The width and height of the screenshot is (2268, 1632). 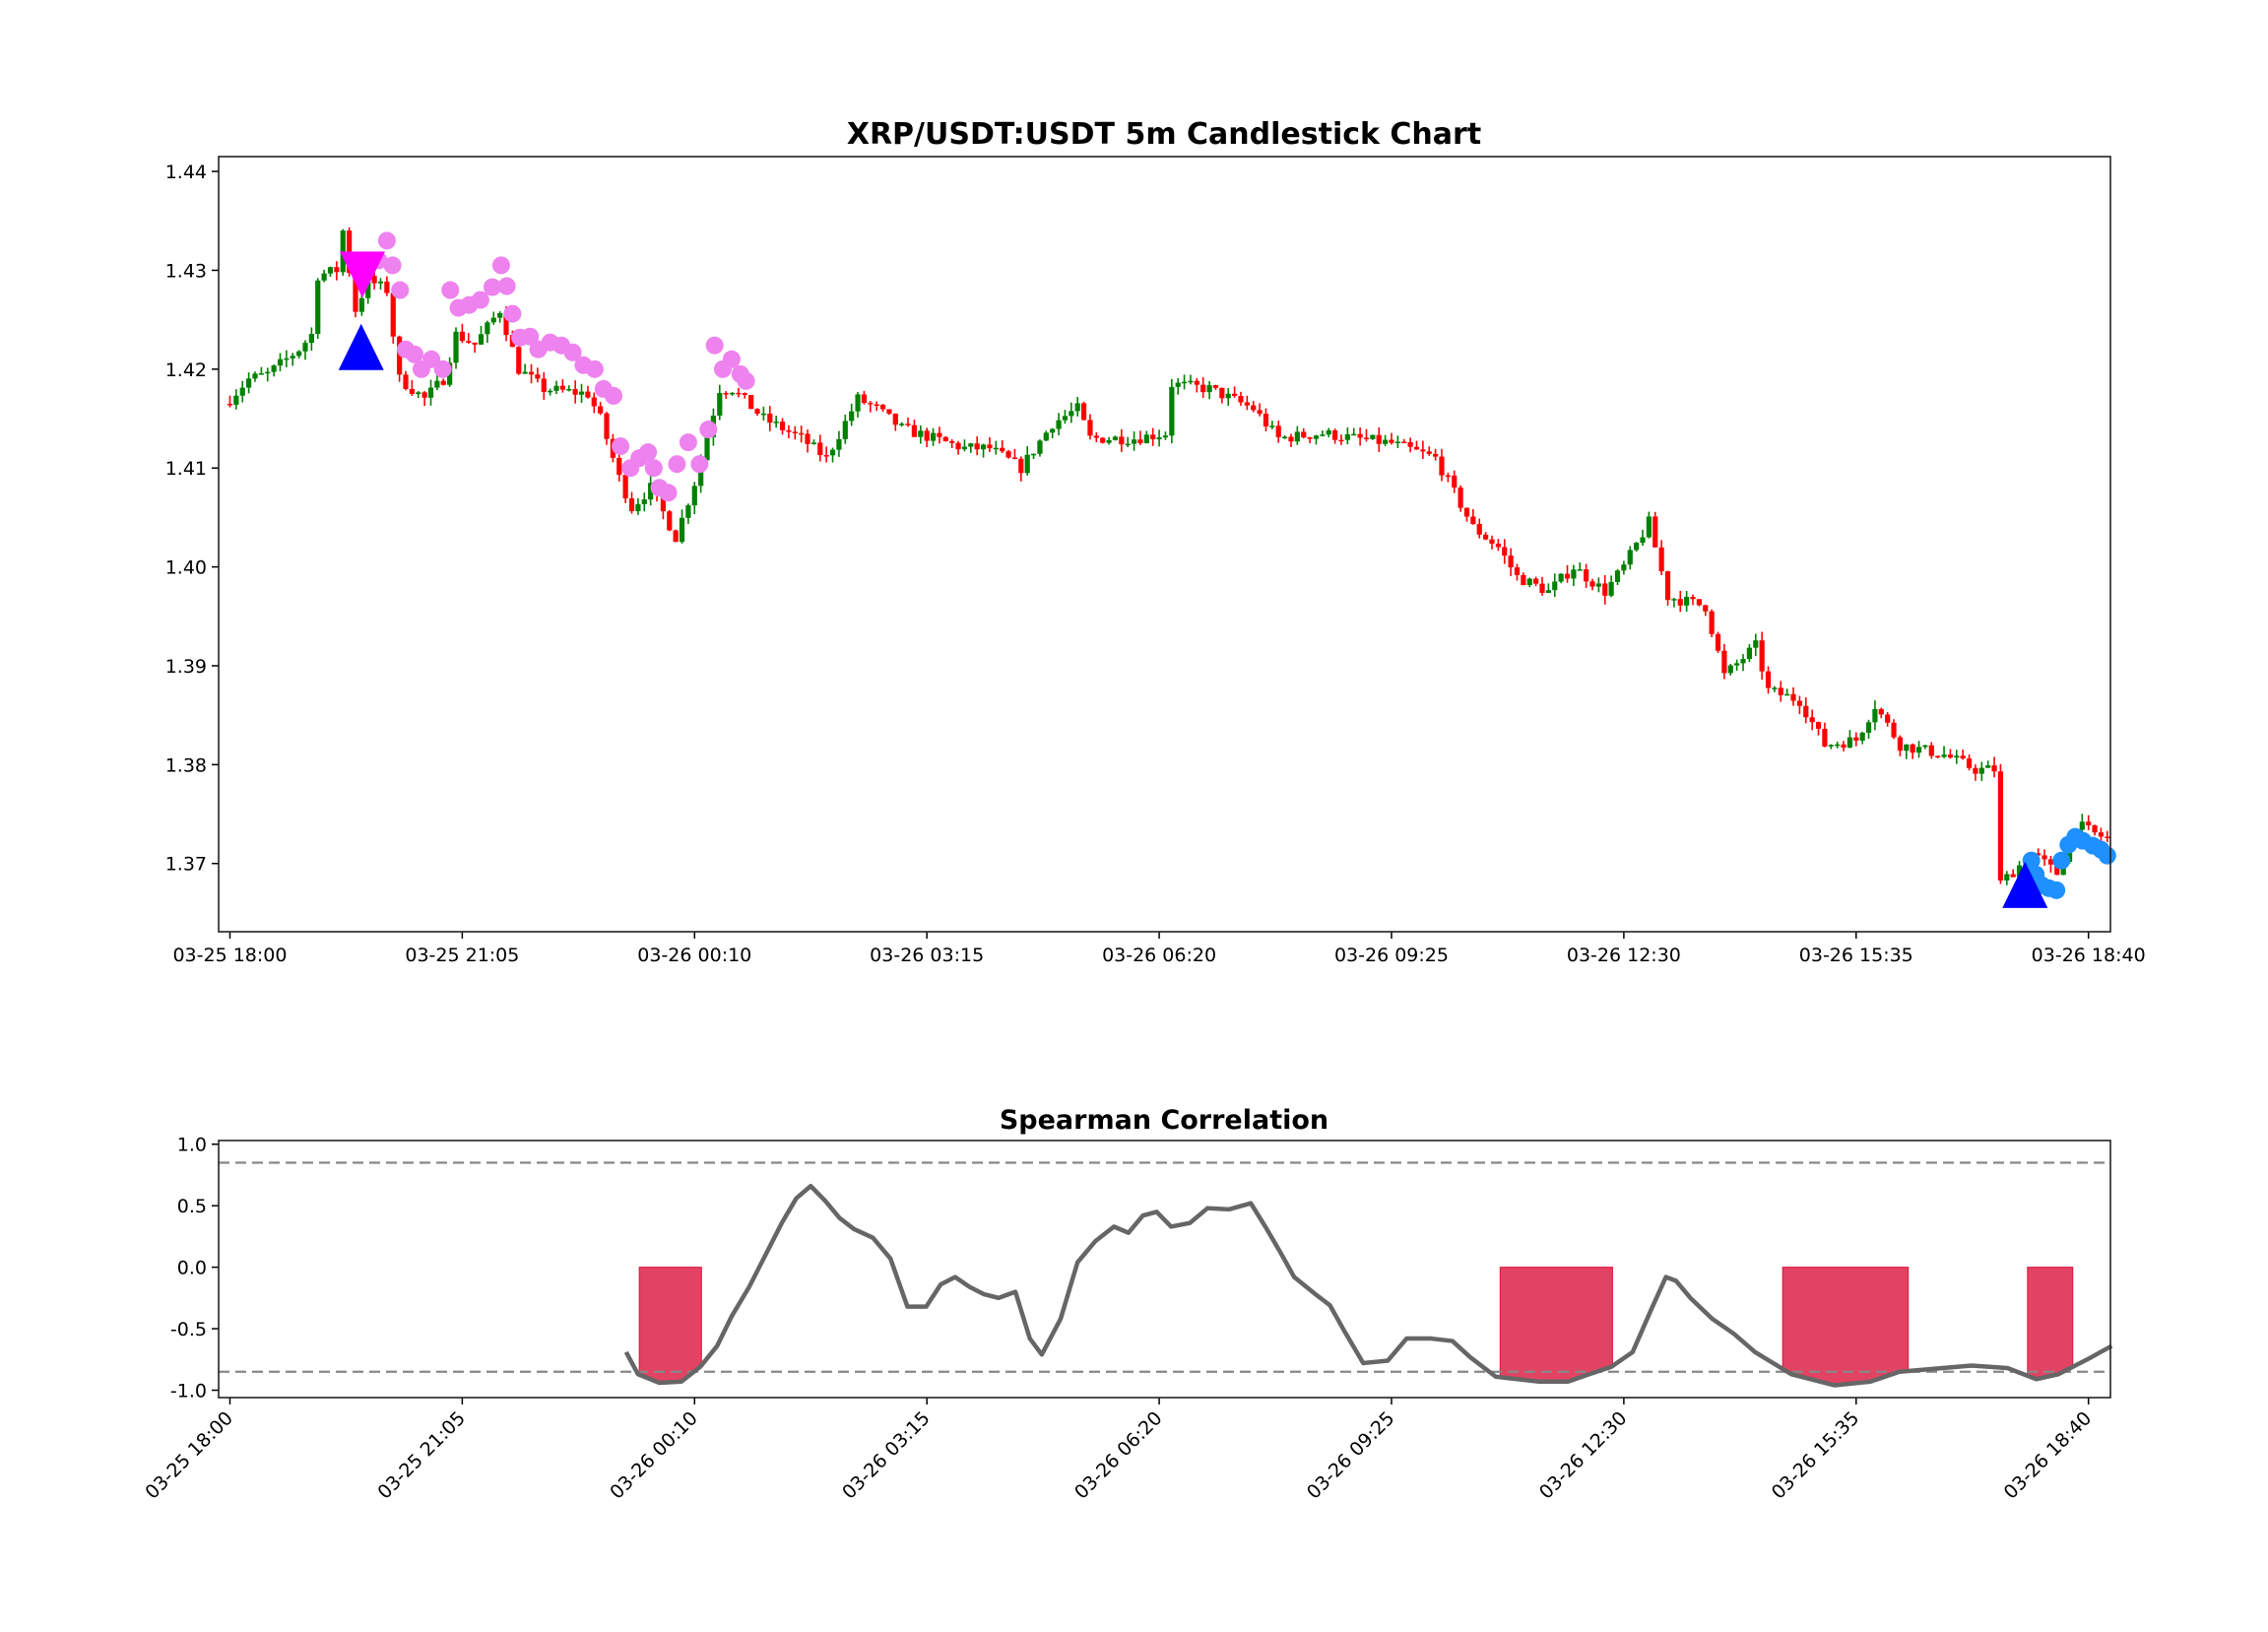 I want to click on x-tick-label: 03-26 06:20, so click(x=1159, y=956).